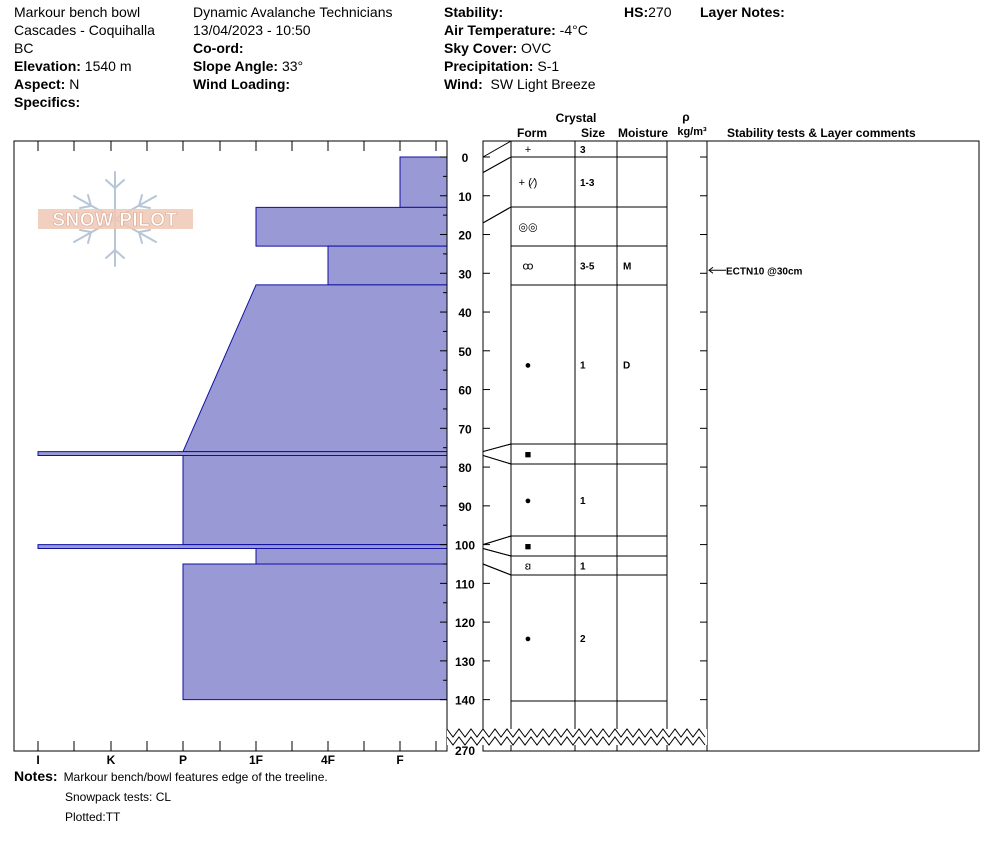  What do you see at coordinates (465, 429) in the screenshot?
I see `depth-tick-label: 70` at bounding box center [465, 429].